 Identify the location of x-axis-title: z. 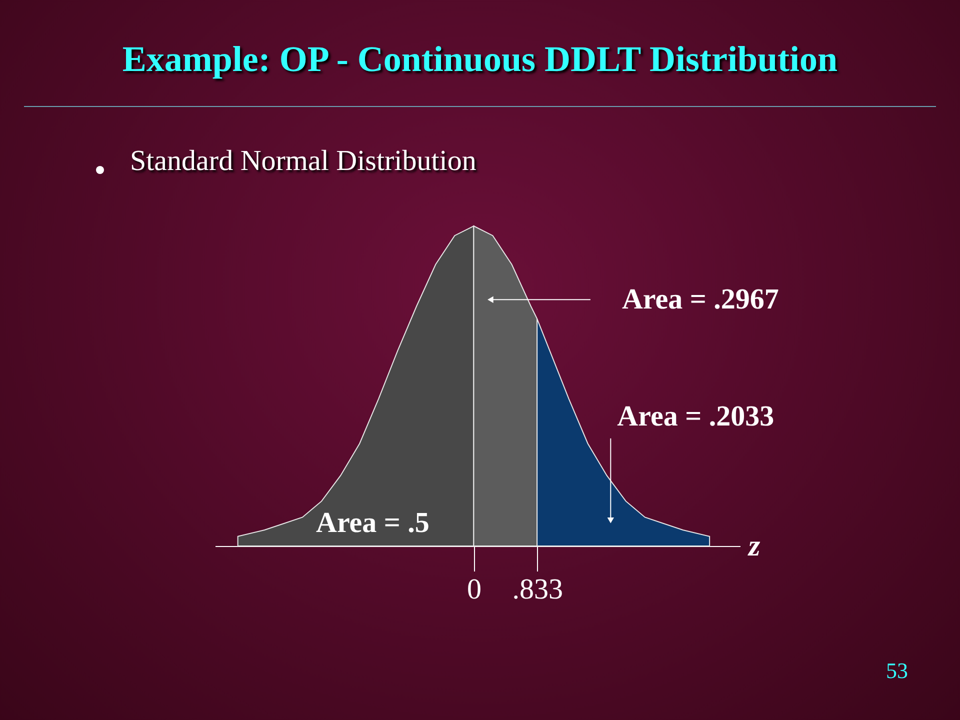
(754, 546).